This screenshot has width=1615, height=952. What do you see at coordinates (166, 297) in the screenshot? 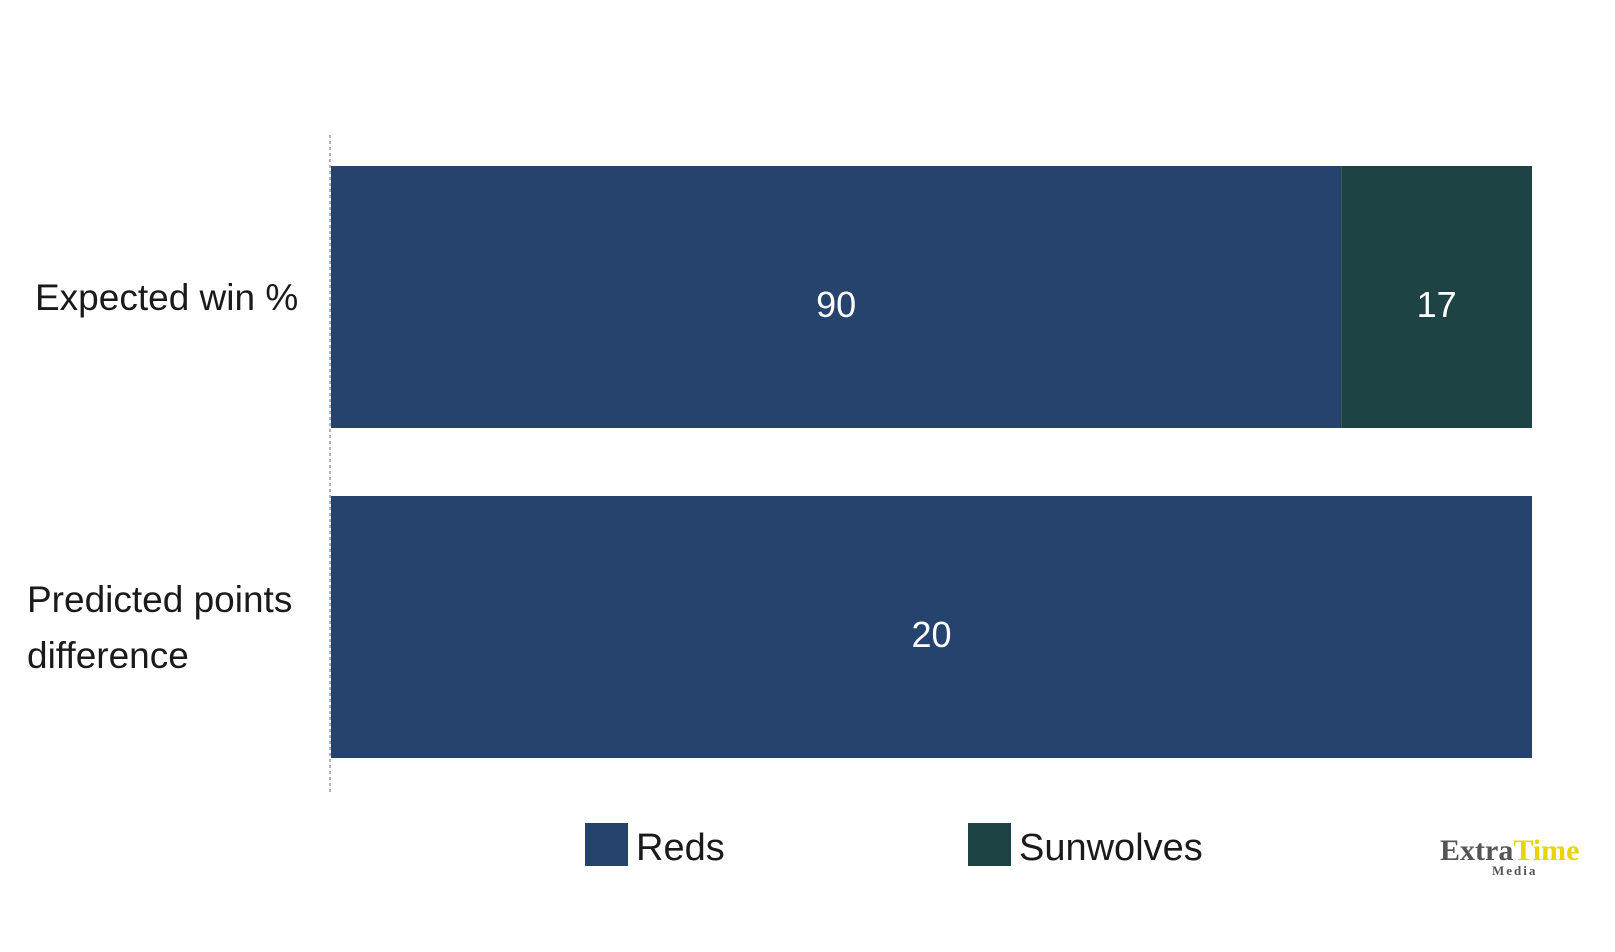
I see `category-label-0: Expected win %` at bounding box center [166, 297].